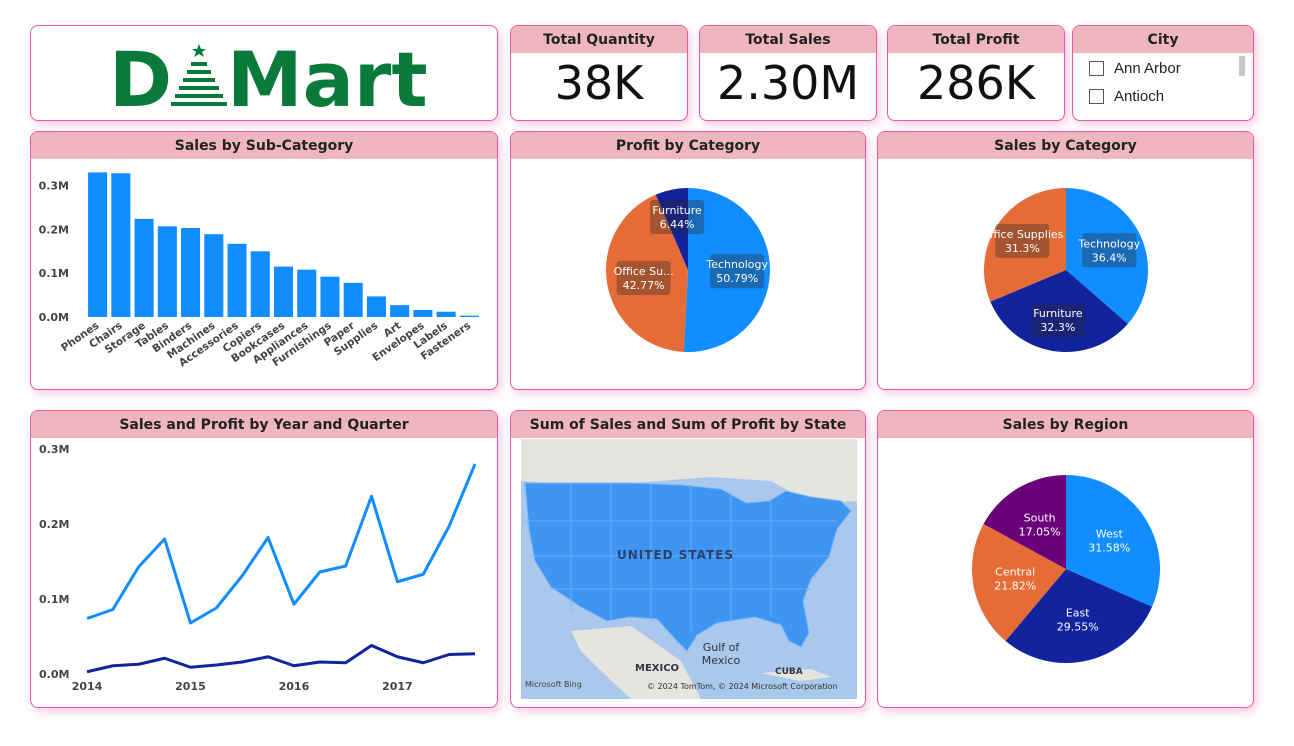 This screenshot has width=1294, height=746. Describe the element at coordinates (190, 686) in the screenshot. I see `x-tick-label: 2015` at that location.